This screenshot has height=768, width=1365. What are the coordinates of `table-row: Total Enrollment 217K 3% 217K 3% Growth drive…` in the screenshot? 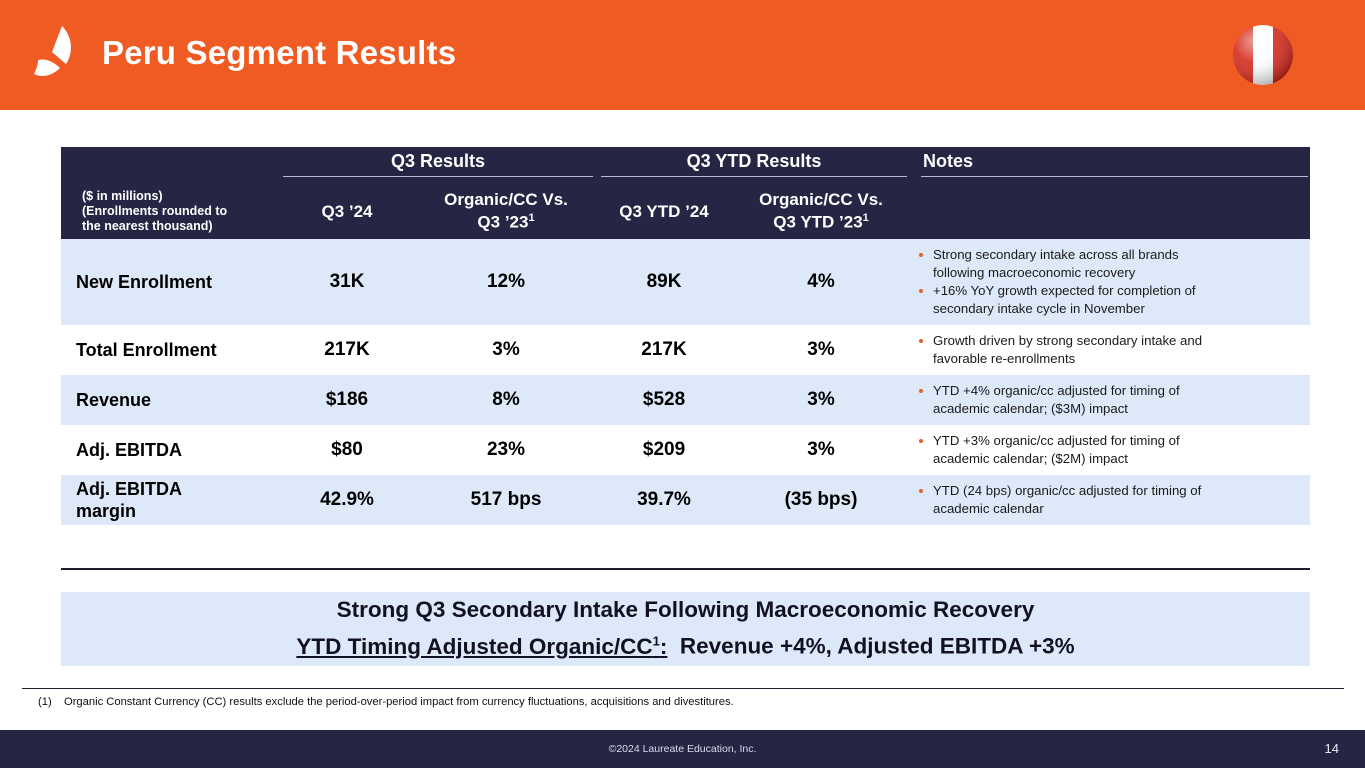 It's located at (686, 350).